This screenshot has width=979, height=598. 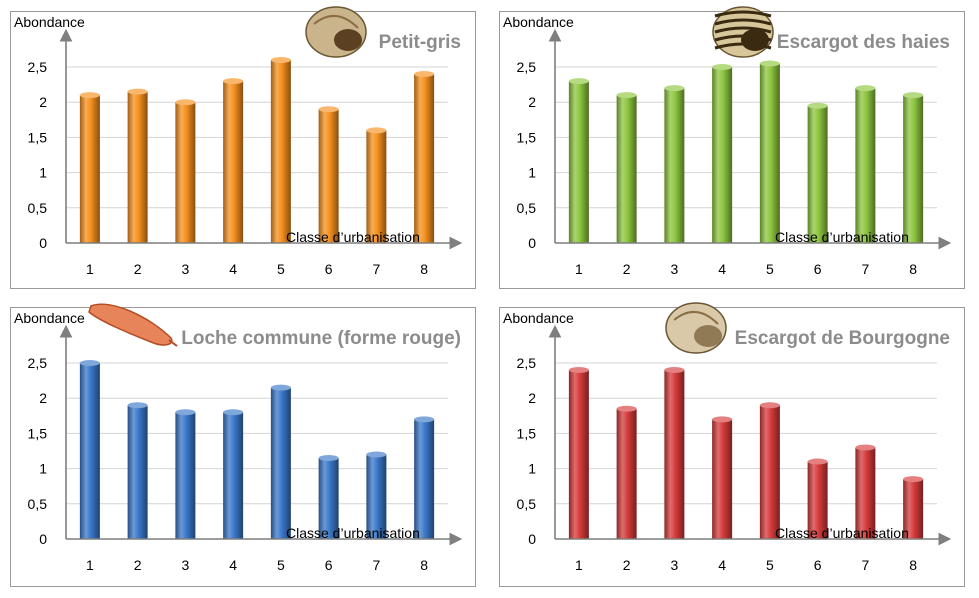 What do you see at coordinates (133, 325) in the screenshot?
I see `slug-icon` at bounding box center [133, 325].